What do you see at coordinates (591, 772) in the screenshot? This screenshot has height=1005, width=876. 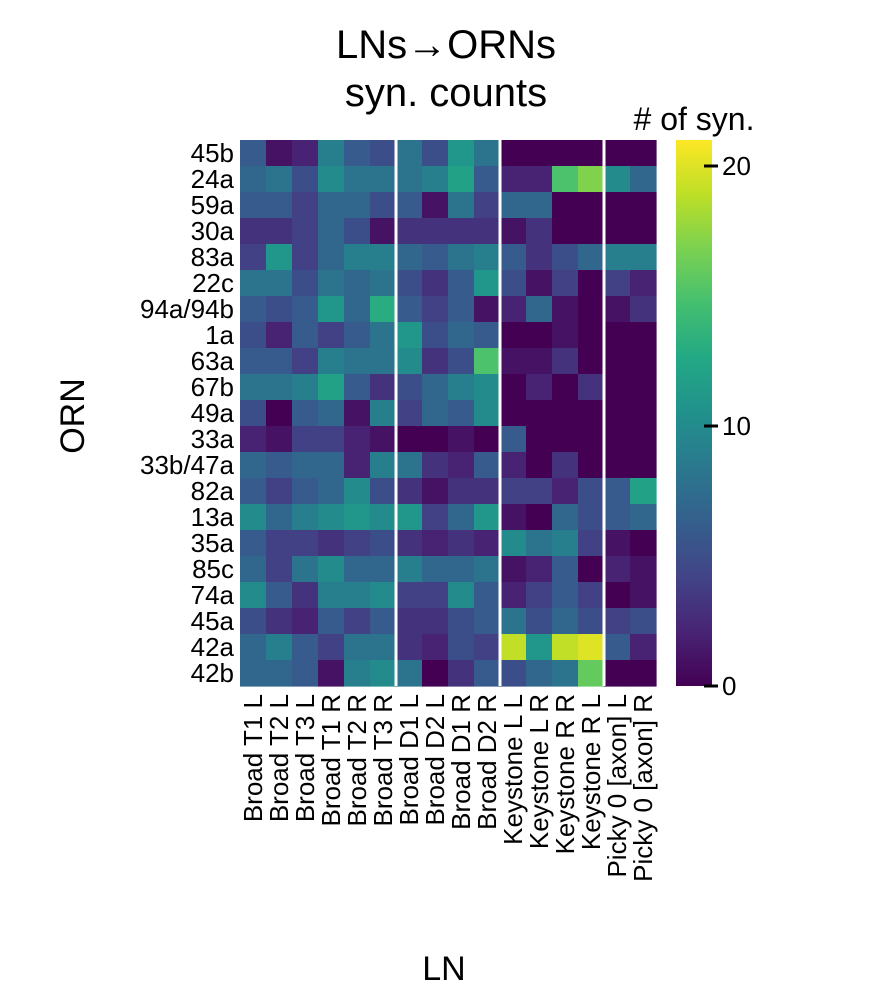 I see `x-tick-label: Keystone R L` at bounding box center [591, 772].